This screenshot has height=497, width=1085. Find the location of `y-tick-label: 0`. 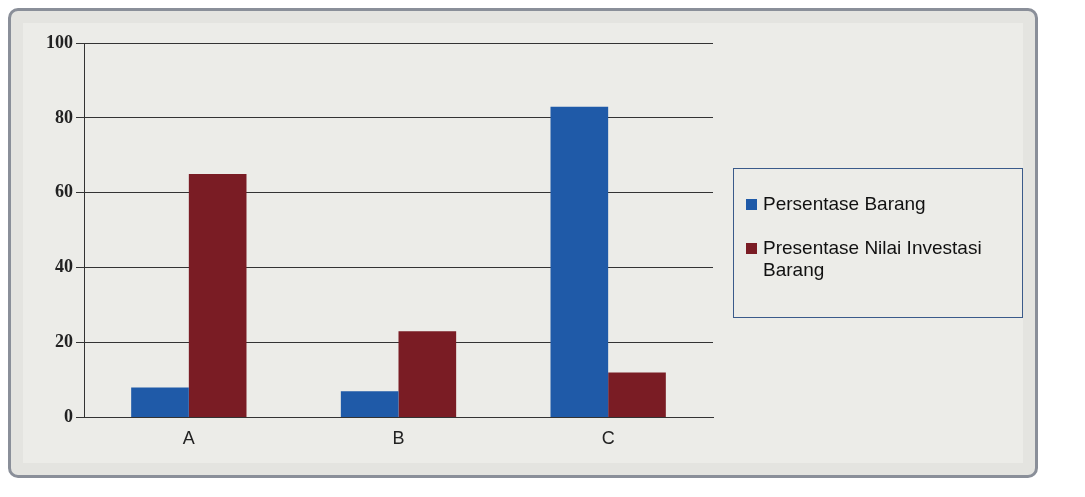

y-tick-label: 0 is located at coordinates (68, 416).